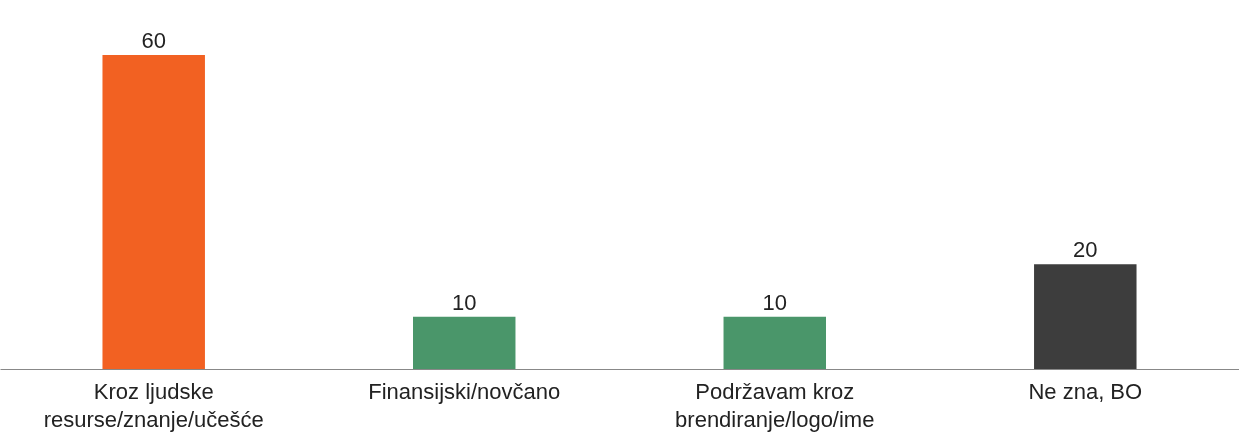 This screenshot has width=1239, height=435. What do you see at coordinates (153, 405) in the screenshot?
I see `x-tick-label: Kroz ljudske resurse/znanje/učešće` at bounding box center [153, 405].